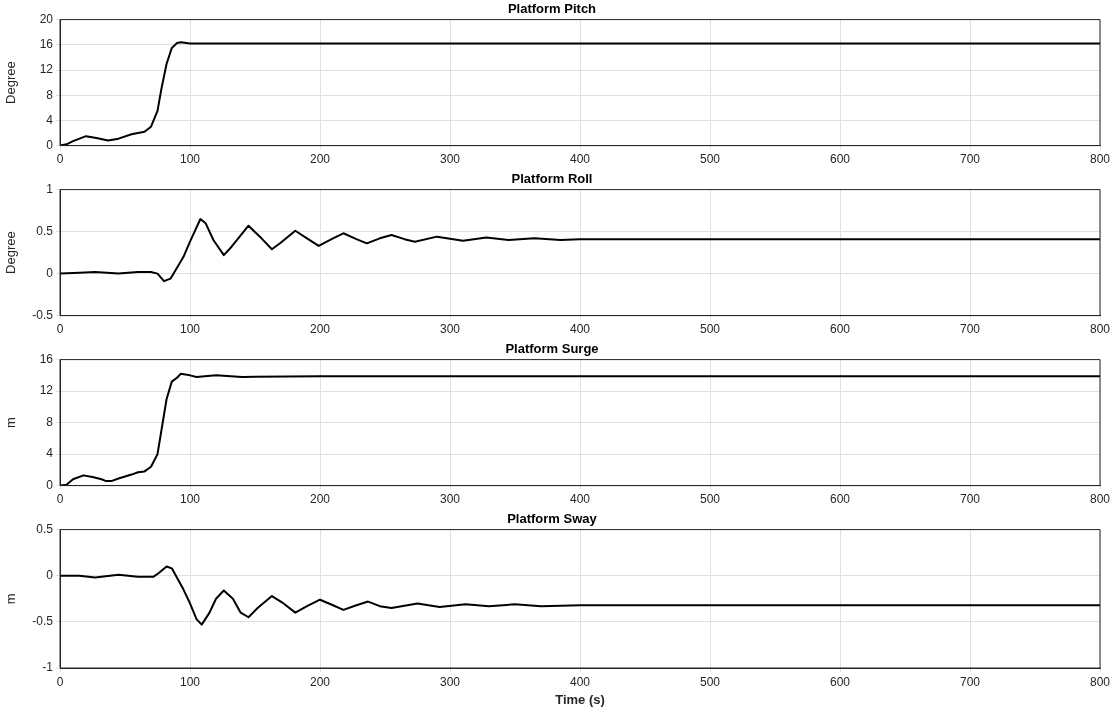 The image size is (1118, 708). What do you see at coordinates (48, 667) in the screenshot?
I see `y-tick-label: -1` at bounding box center [48, 667].